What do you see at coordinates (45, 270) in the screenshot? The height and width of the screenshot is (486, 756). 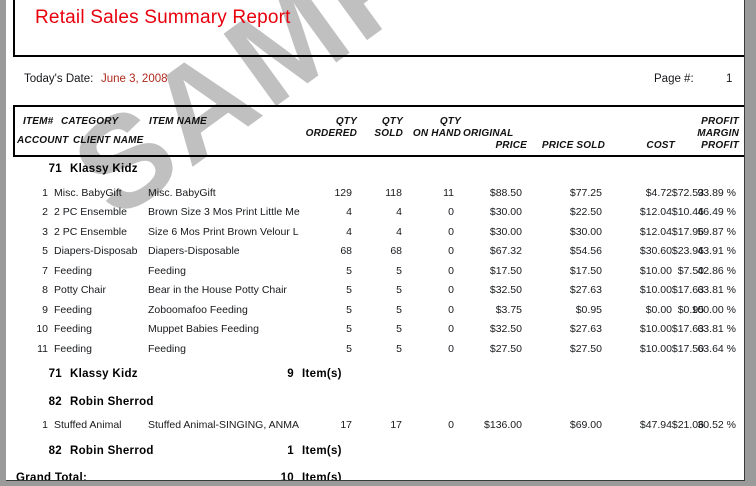 I see `cell-item-no: 7` at bounding box center [45, 270].